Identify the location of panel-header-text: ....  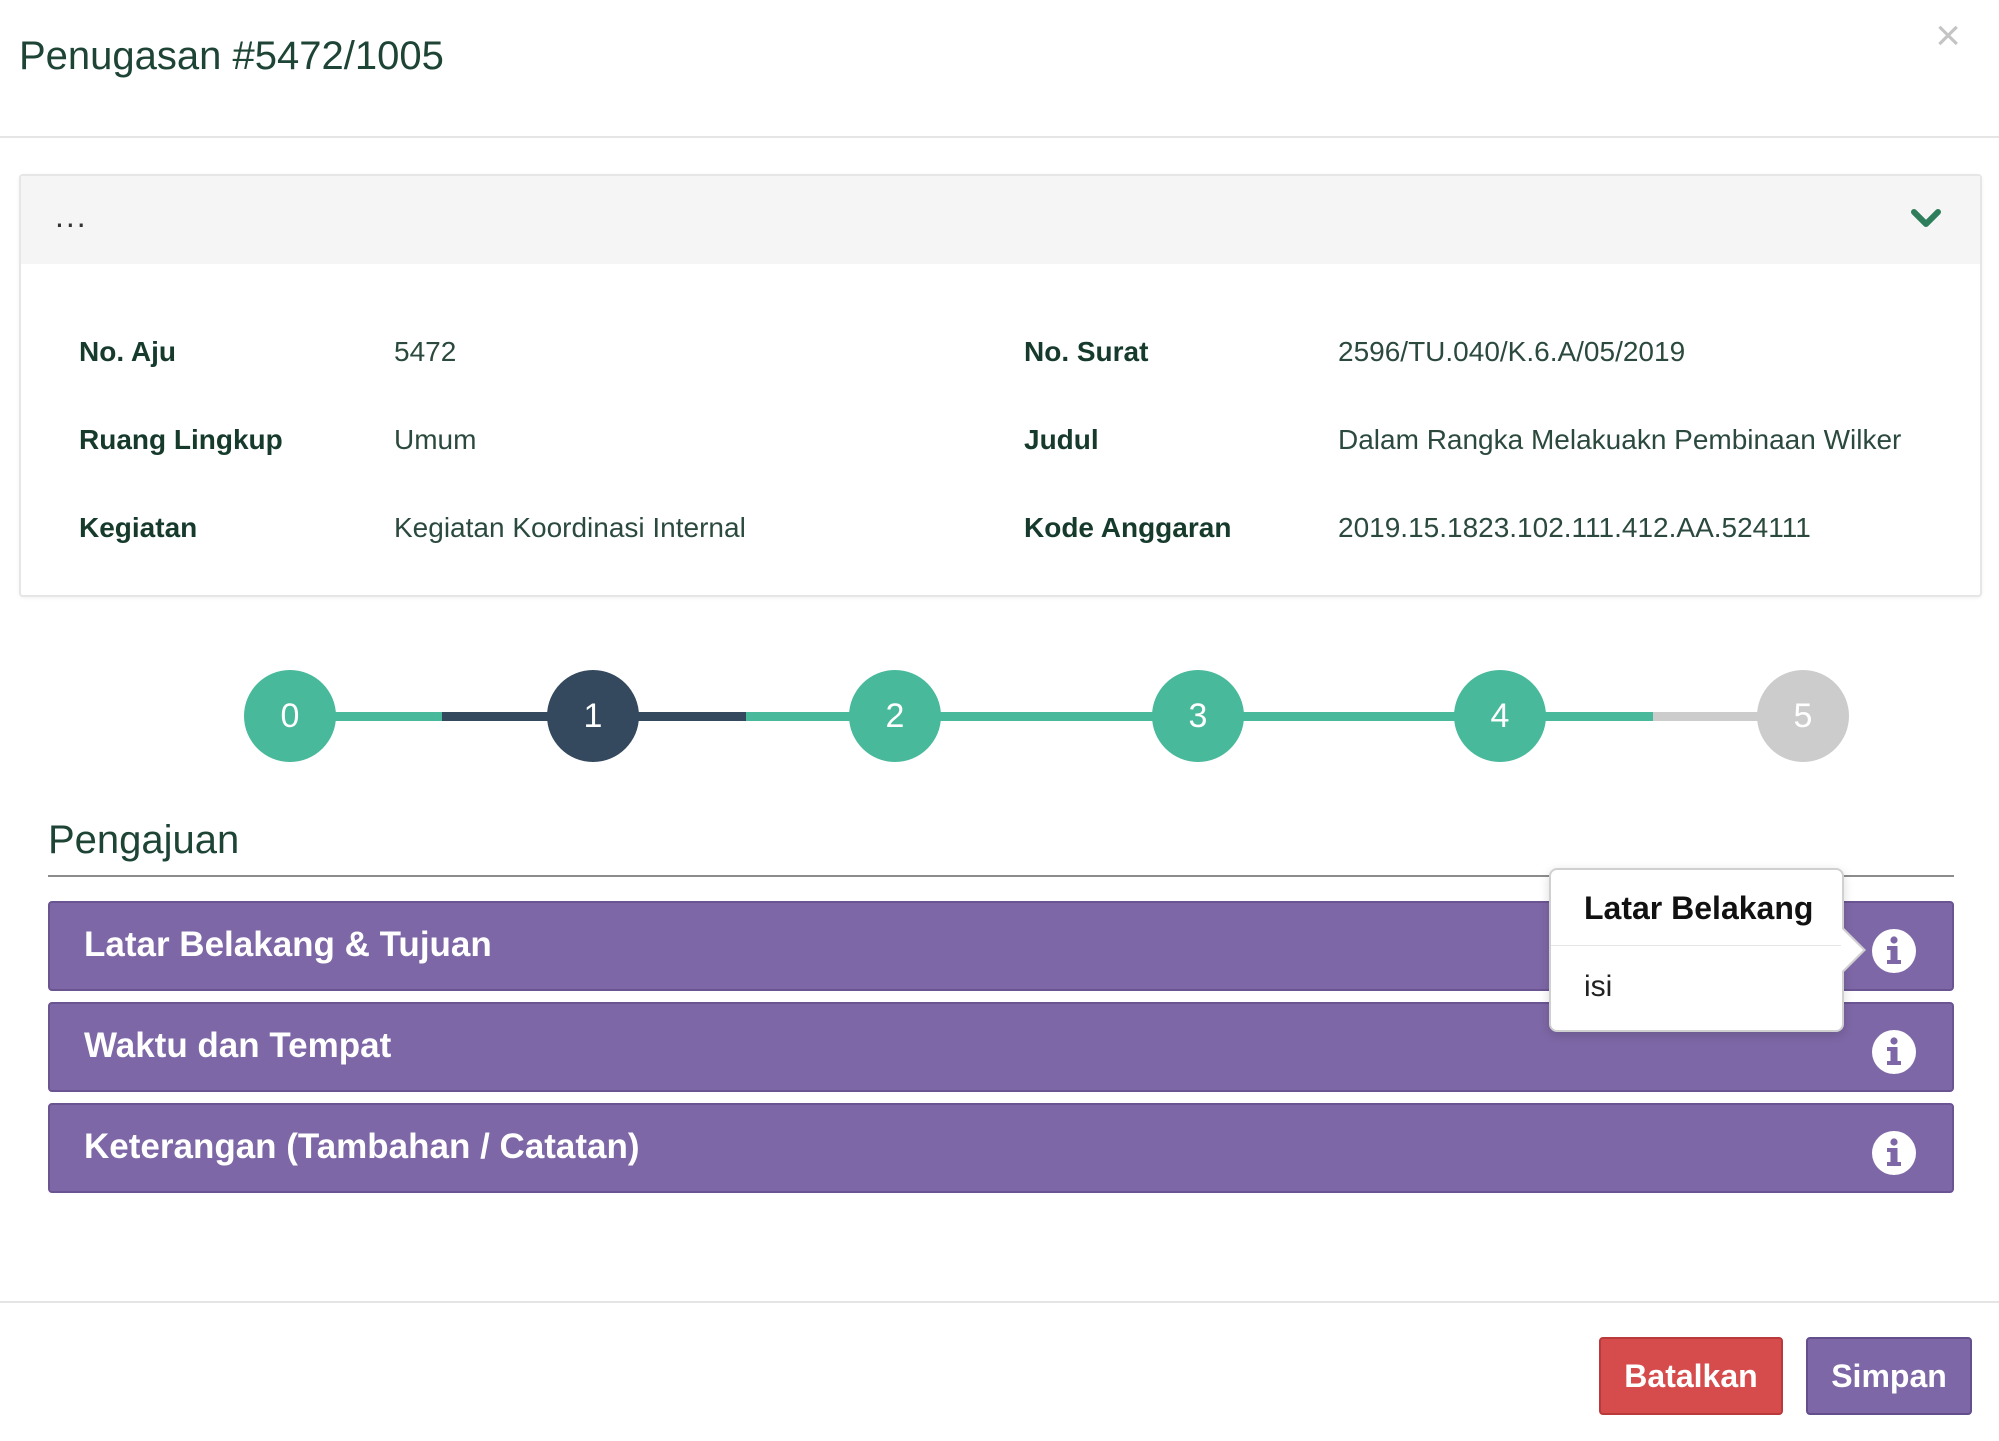
(71, 216).